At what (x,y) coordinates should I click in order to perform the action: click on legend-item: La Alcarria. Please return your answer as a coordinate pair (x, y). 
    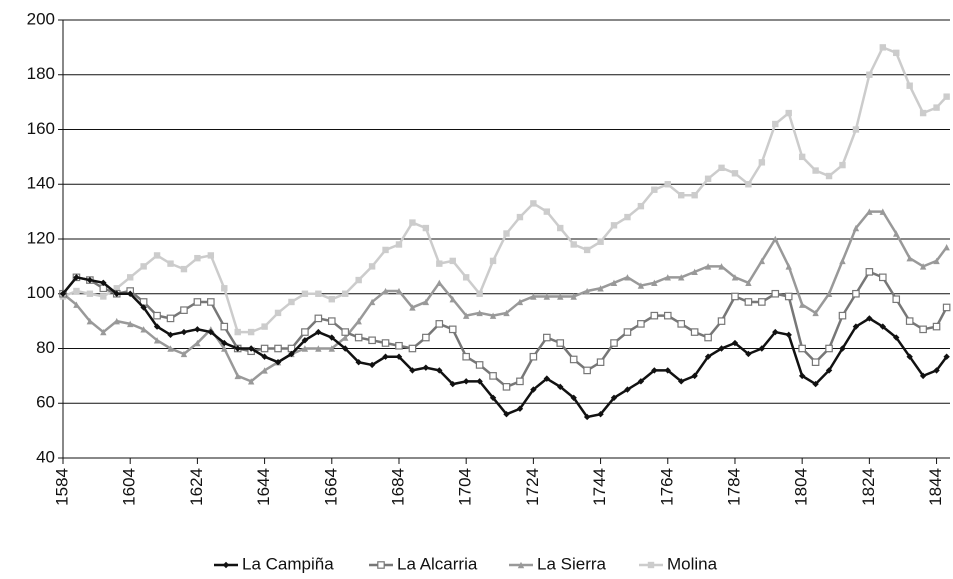
    Looking at the image, I should click on (423, 563).